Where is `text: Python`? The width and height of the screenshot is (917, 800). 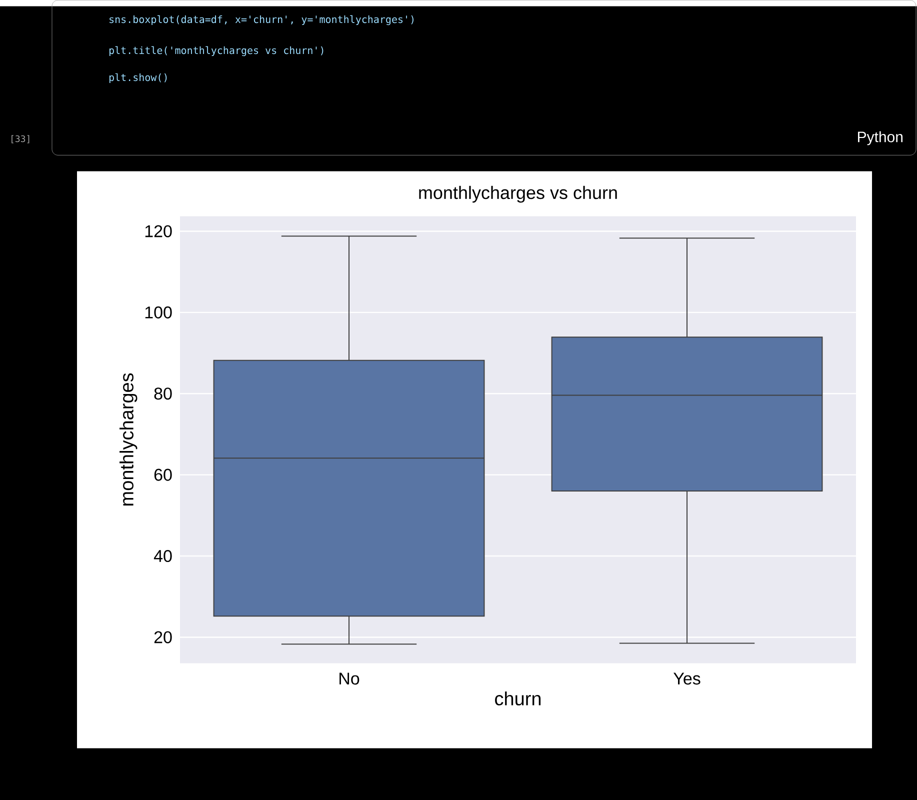 text: Python is located at coordinates (880, 138).